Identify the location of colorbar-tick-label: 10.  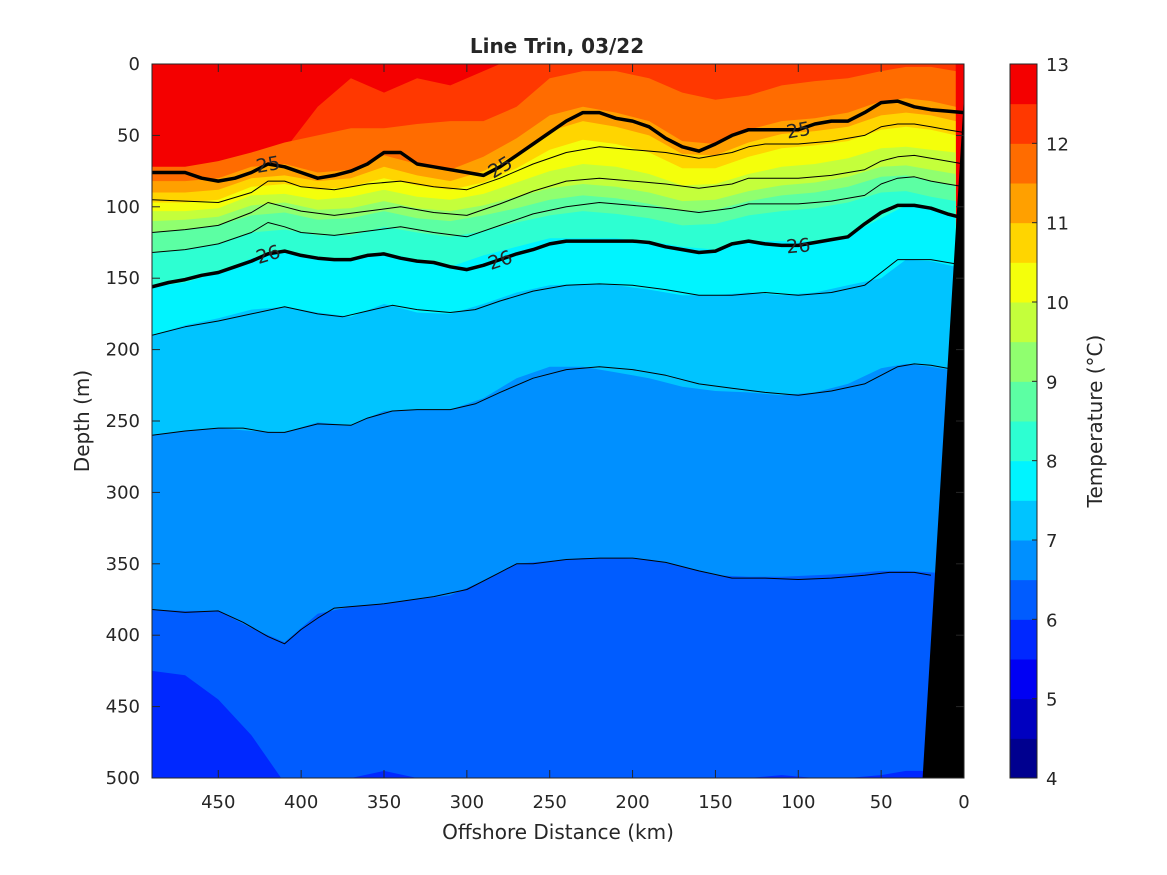
(1057, 303).